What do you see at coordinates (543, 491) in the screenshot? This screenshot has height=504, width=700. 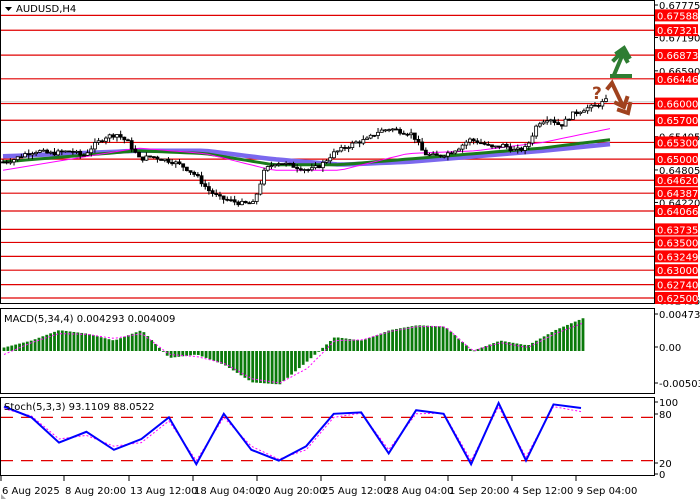 I see `time-axis-label: 4 Sep 12:00` at bounding box center [543, 491].